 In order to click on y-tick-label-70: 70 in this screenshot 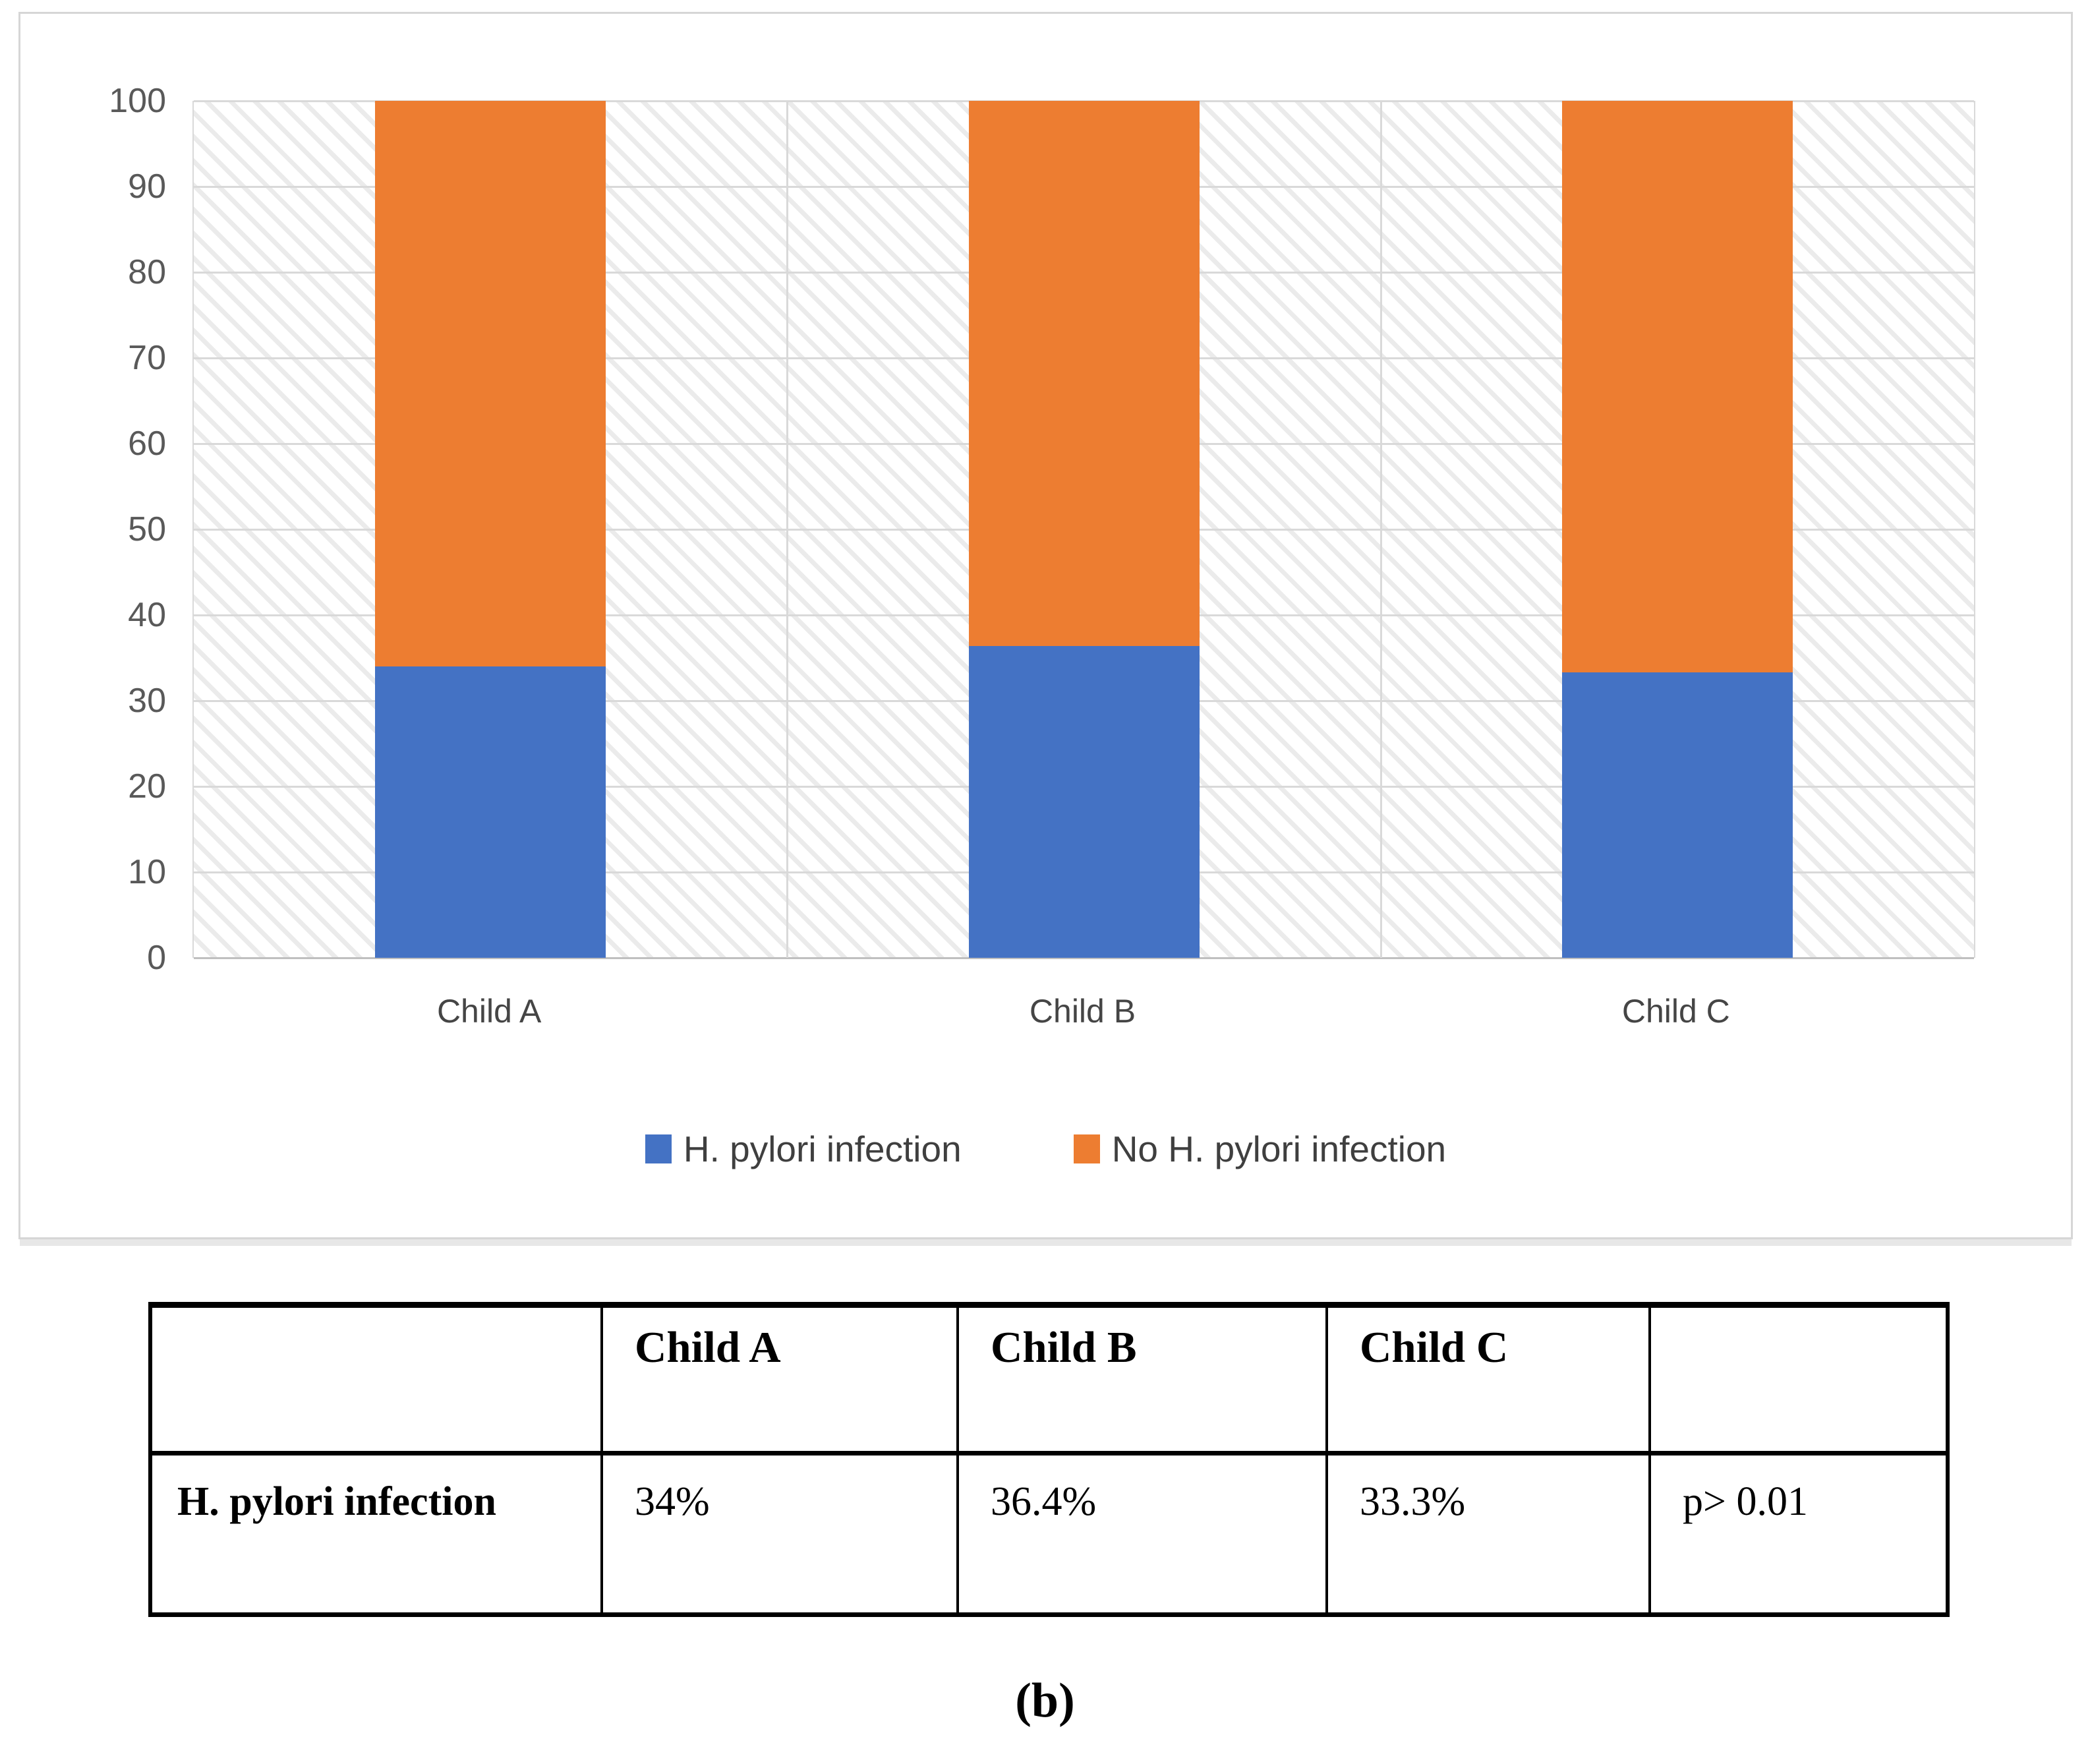, I will do `click(147, 358)`.